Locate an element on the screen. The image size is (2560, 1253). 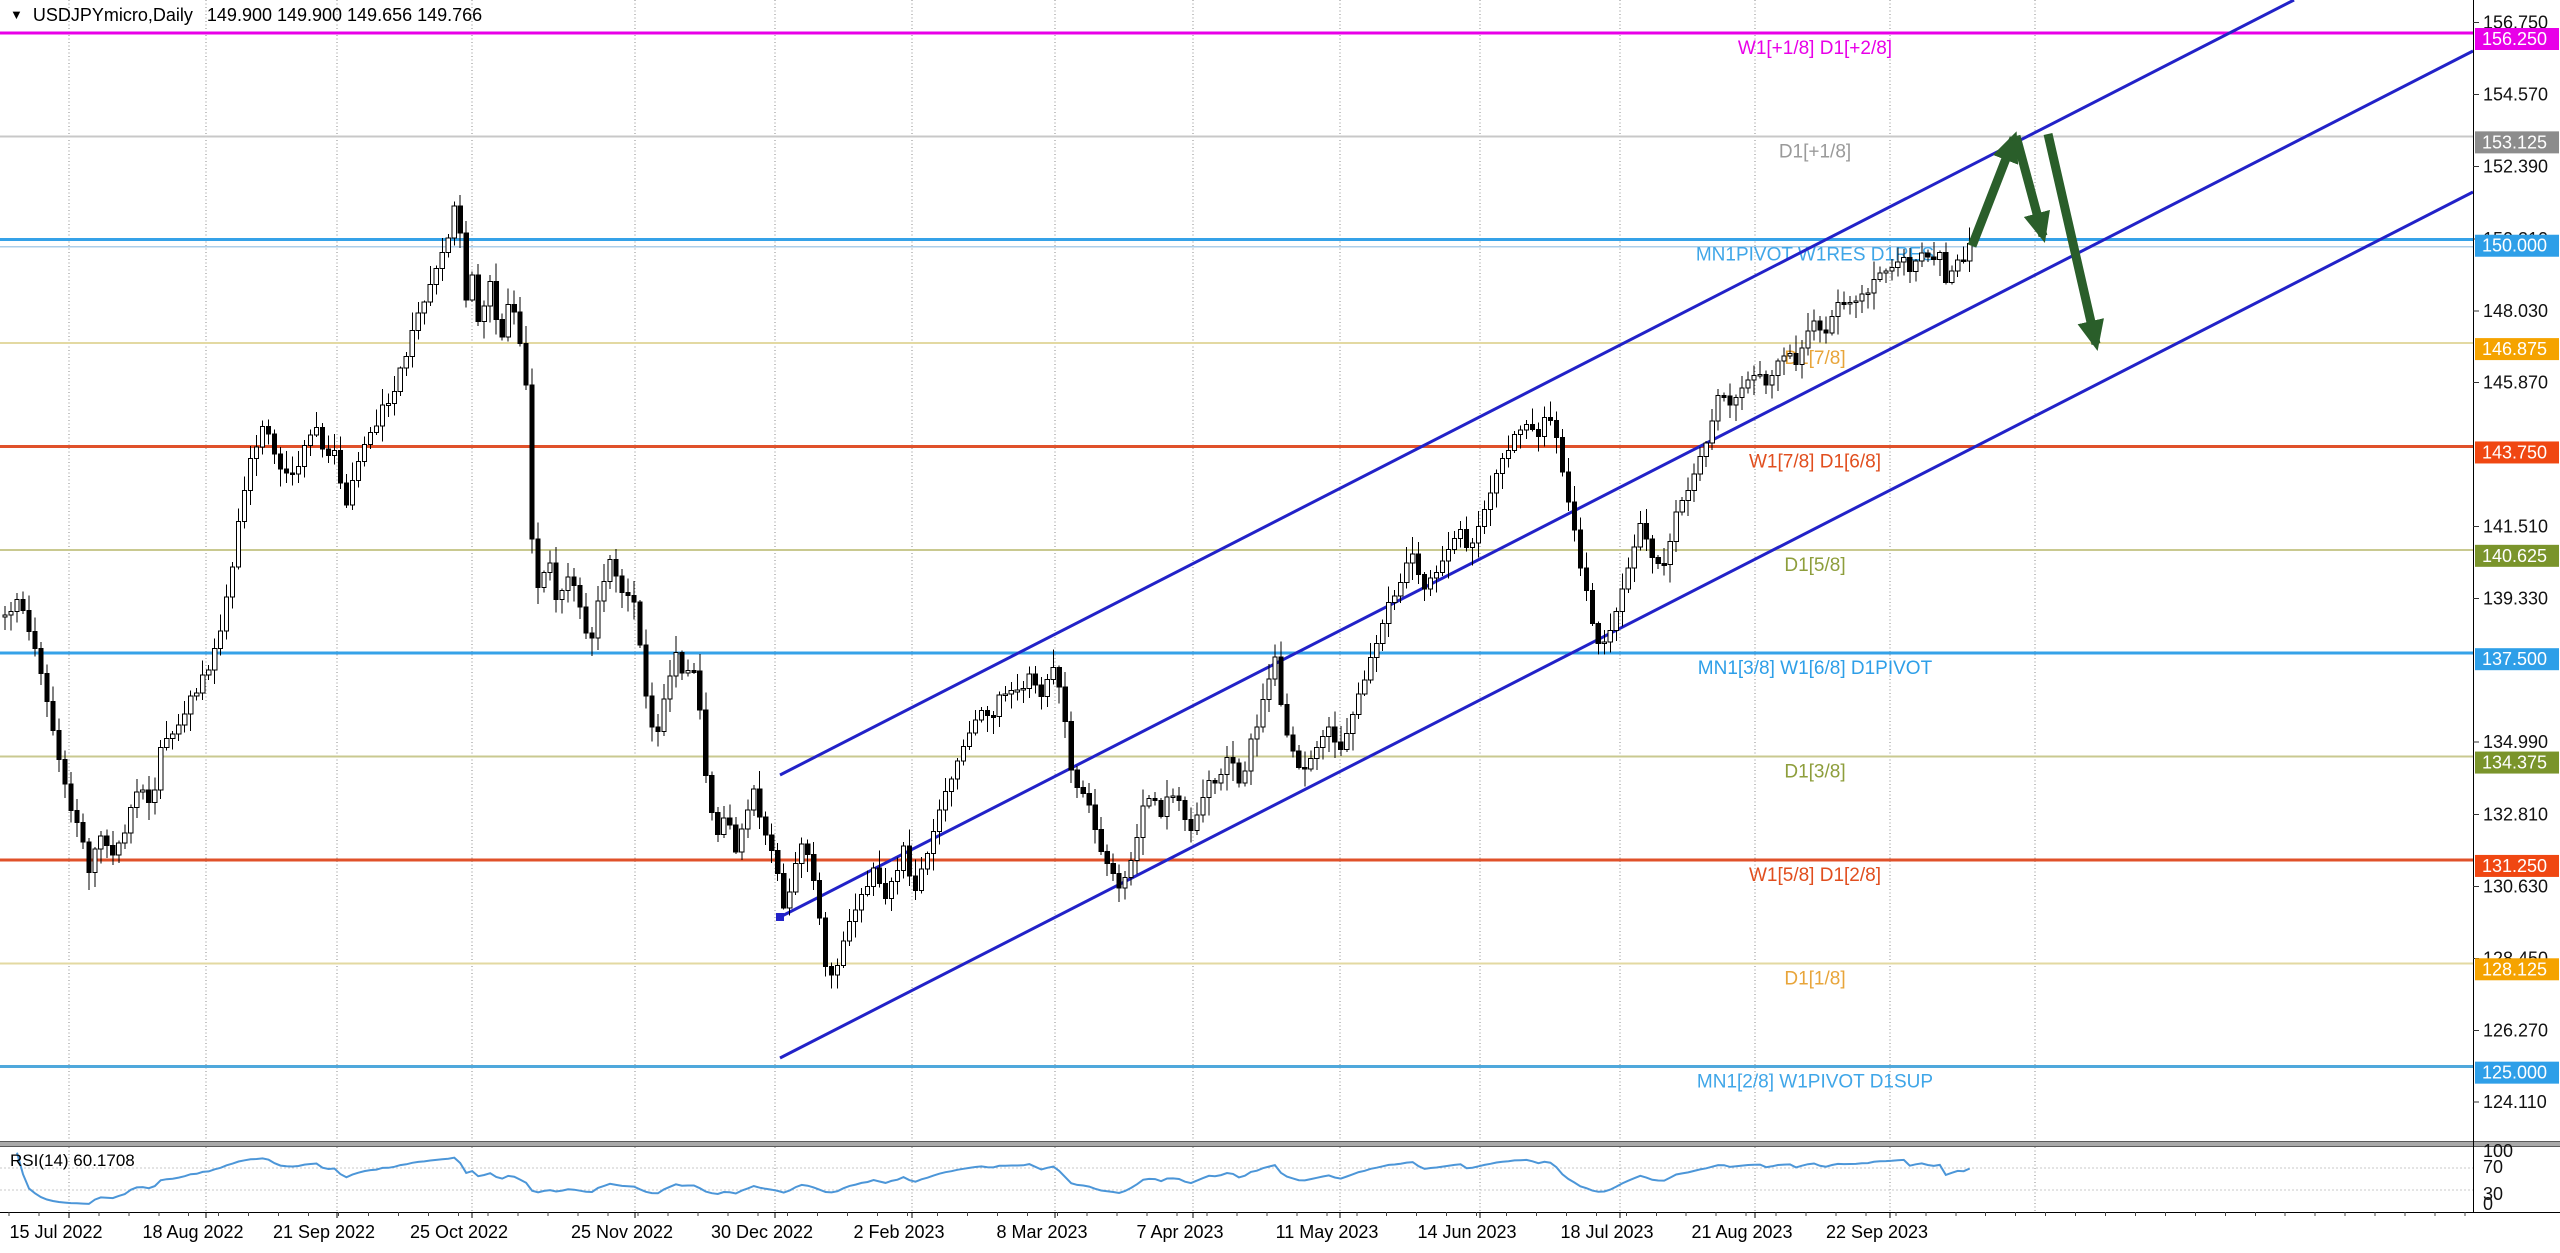
price-tick-label: 134.990 is located at coordinates (2515, 742).